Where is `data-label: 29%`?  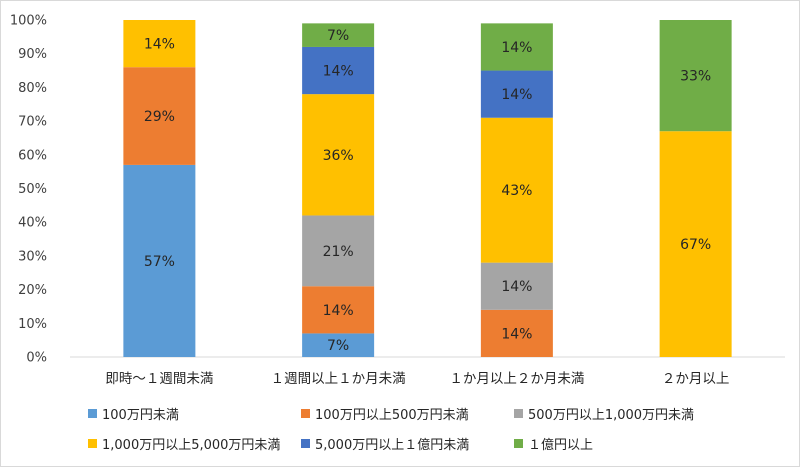 data-label: 29% is located at coordinates (159, 117).